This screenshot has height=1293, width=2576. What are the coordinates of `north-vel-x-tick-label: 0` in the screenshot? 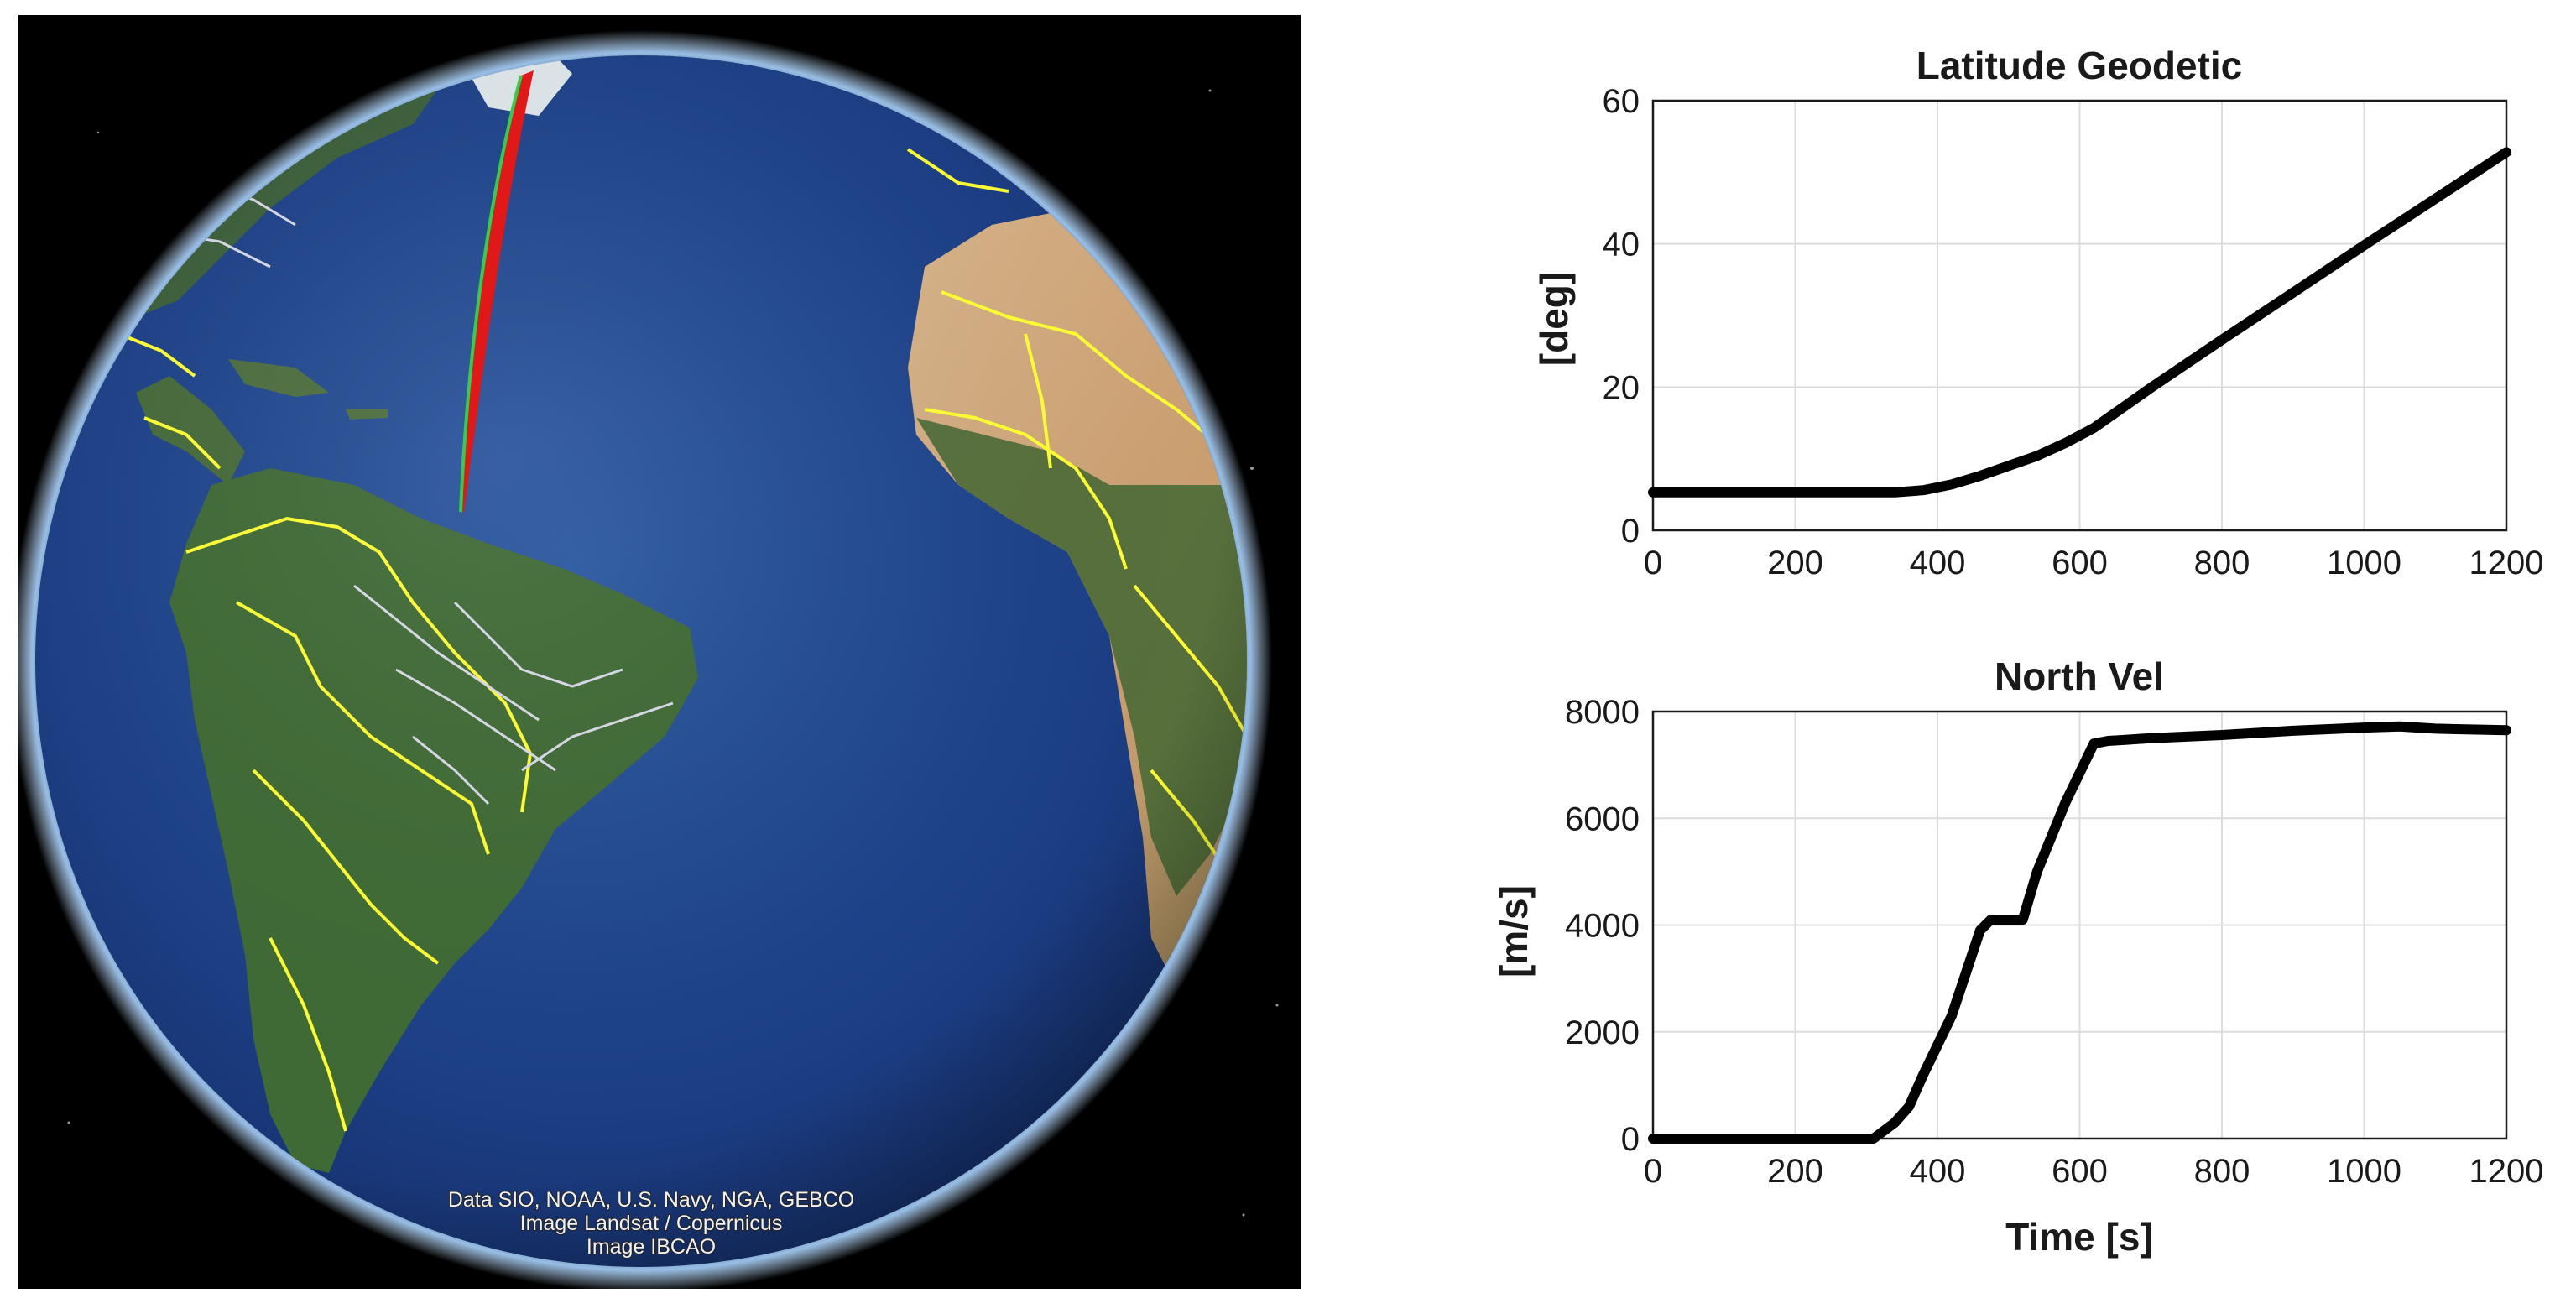 It's located at (1653, 1171).